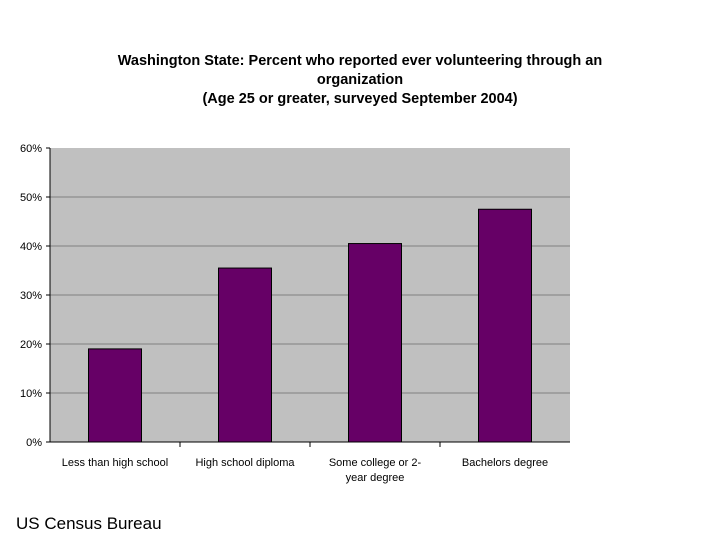 This screenshot has width=720, height=540. Describe the element at coordinates (115, 463) in the screenshot. I see `x-category-label: Less than high school` at that location.